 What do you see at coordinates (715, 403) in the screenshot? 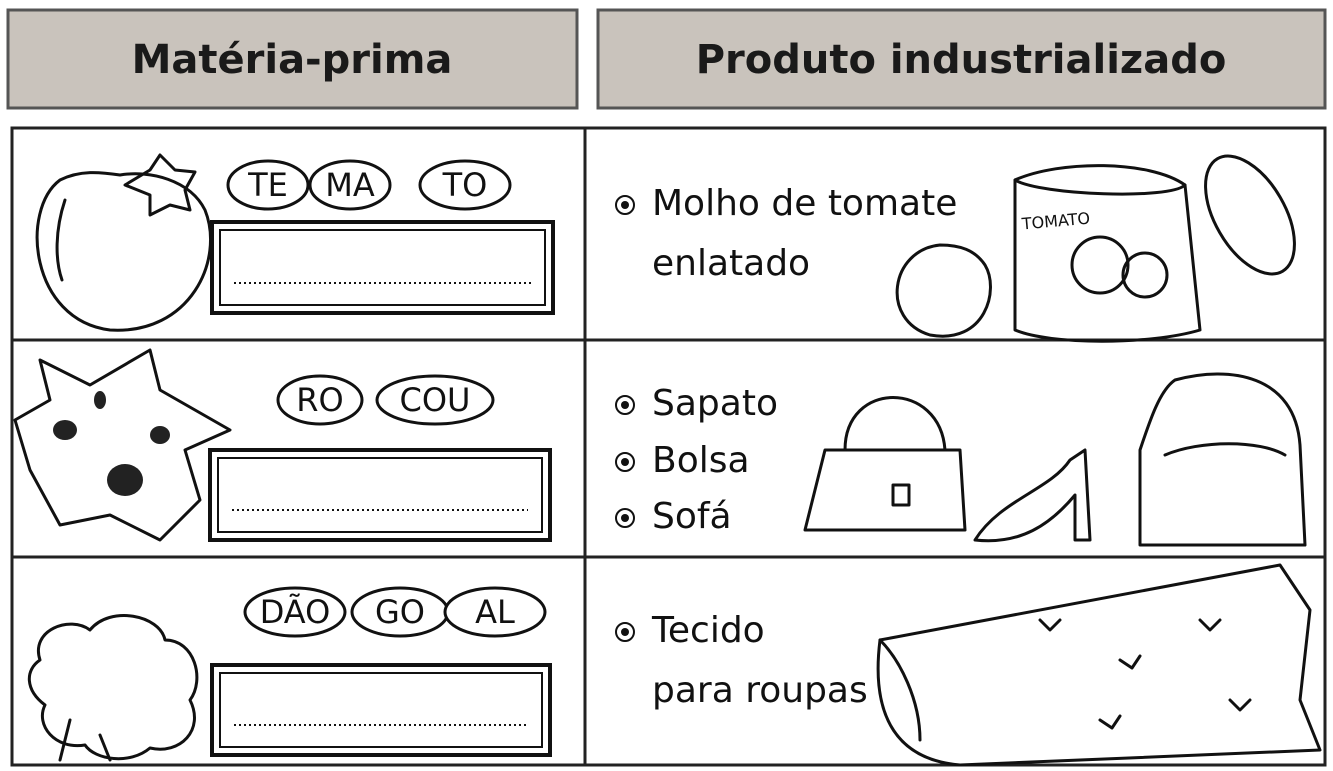
I see `product-text: Sapato` at bounding box center [715, 403].